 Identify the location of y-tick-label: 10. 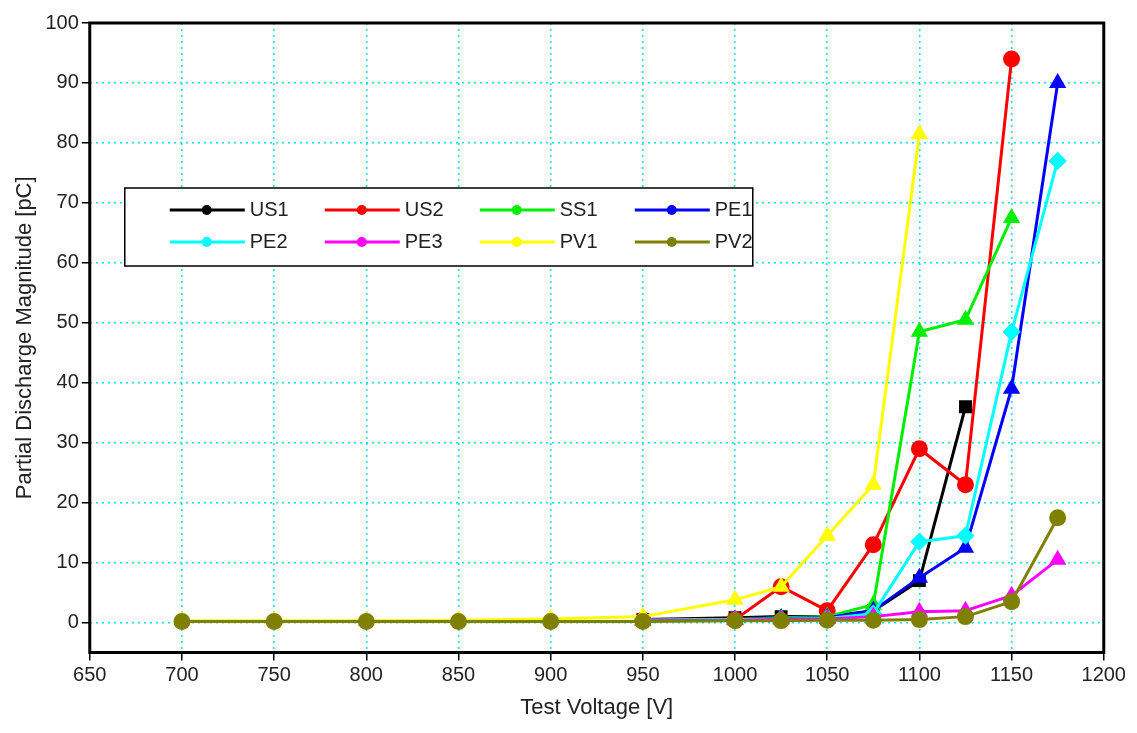
(67, 561).